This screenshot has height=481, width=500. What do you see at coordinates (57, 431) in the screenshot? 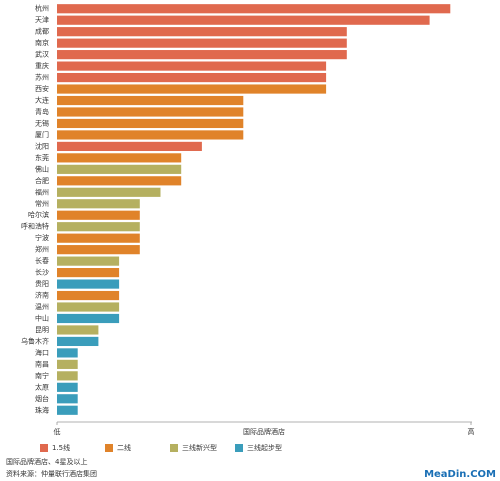
I see `x-tick-label: 低` at bounding box center [57, 431].